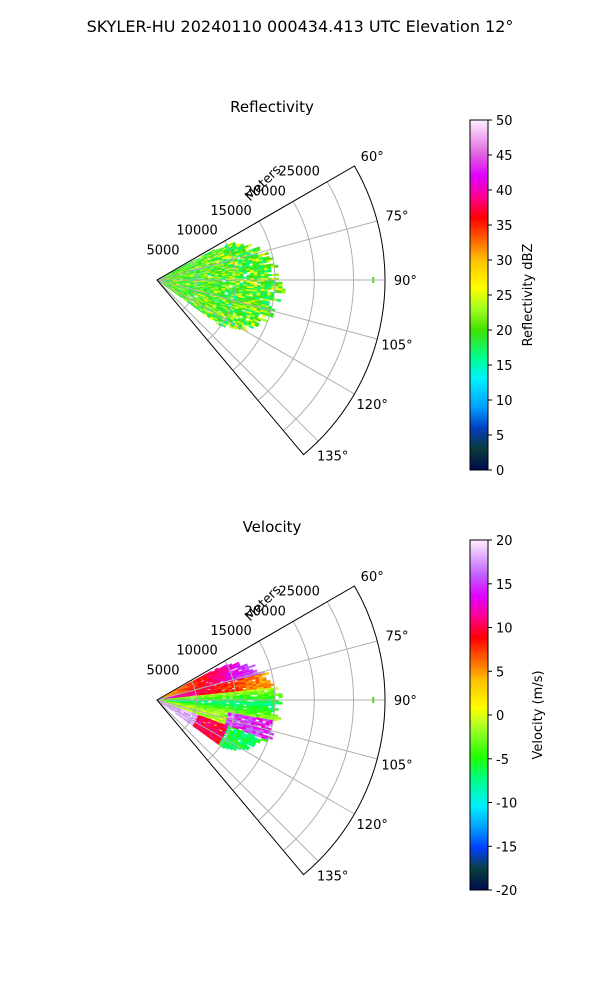 The height and width of the screenshot is (1000, 600). I want to click on reflectivity-colorbar-tick-label: 40, so click(504, 191).